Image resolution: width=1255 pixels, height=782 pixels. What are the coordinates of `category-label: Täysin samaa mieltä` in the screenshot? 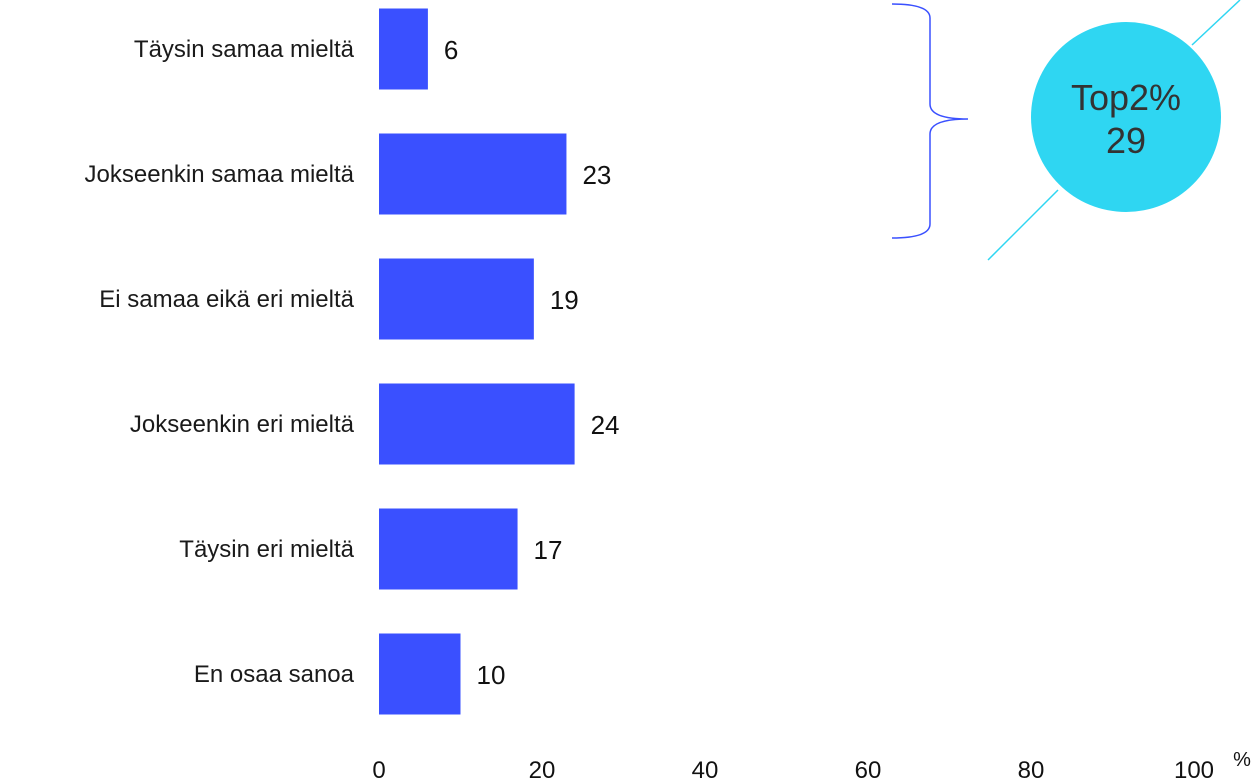 It's located at (244, 49).